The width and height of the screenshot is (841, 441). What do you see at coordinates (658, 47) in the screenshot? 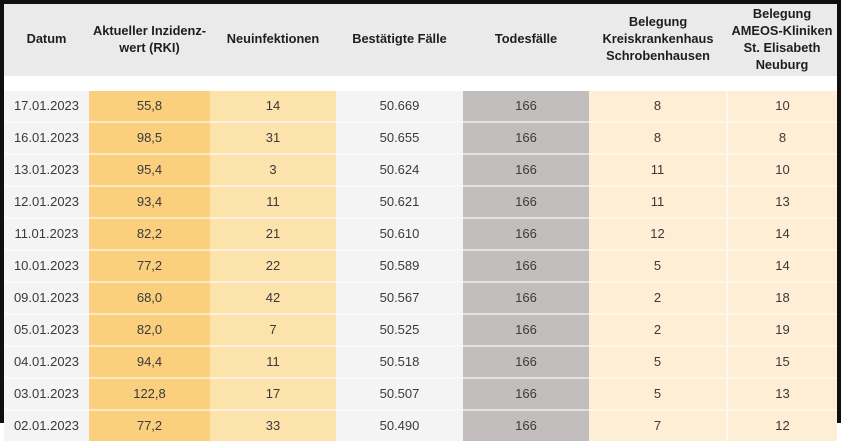
I see `column-header-belegung-kreiskrankenhaus: Belegung Kreiskrankenhaus Schrobenhausen` at bounding box center [658, 47].